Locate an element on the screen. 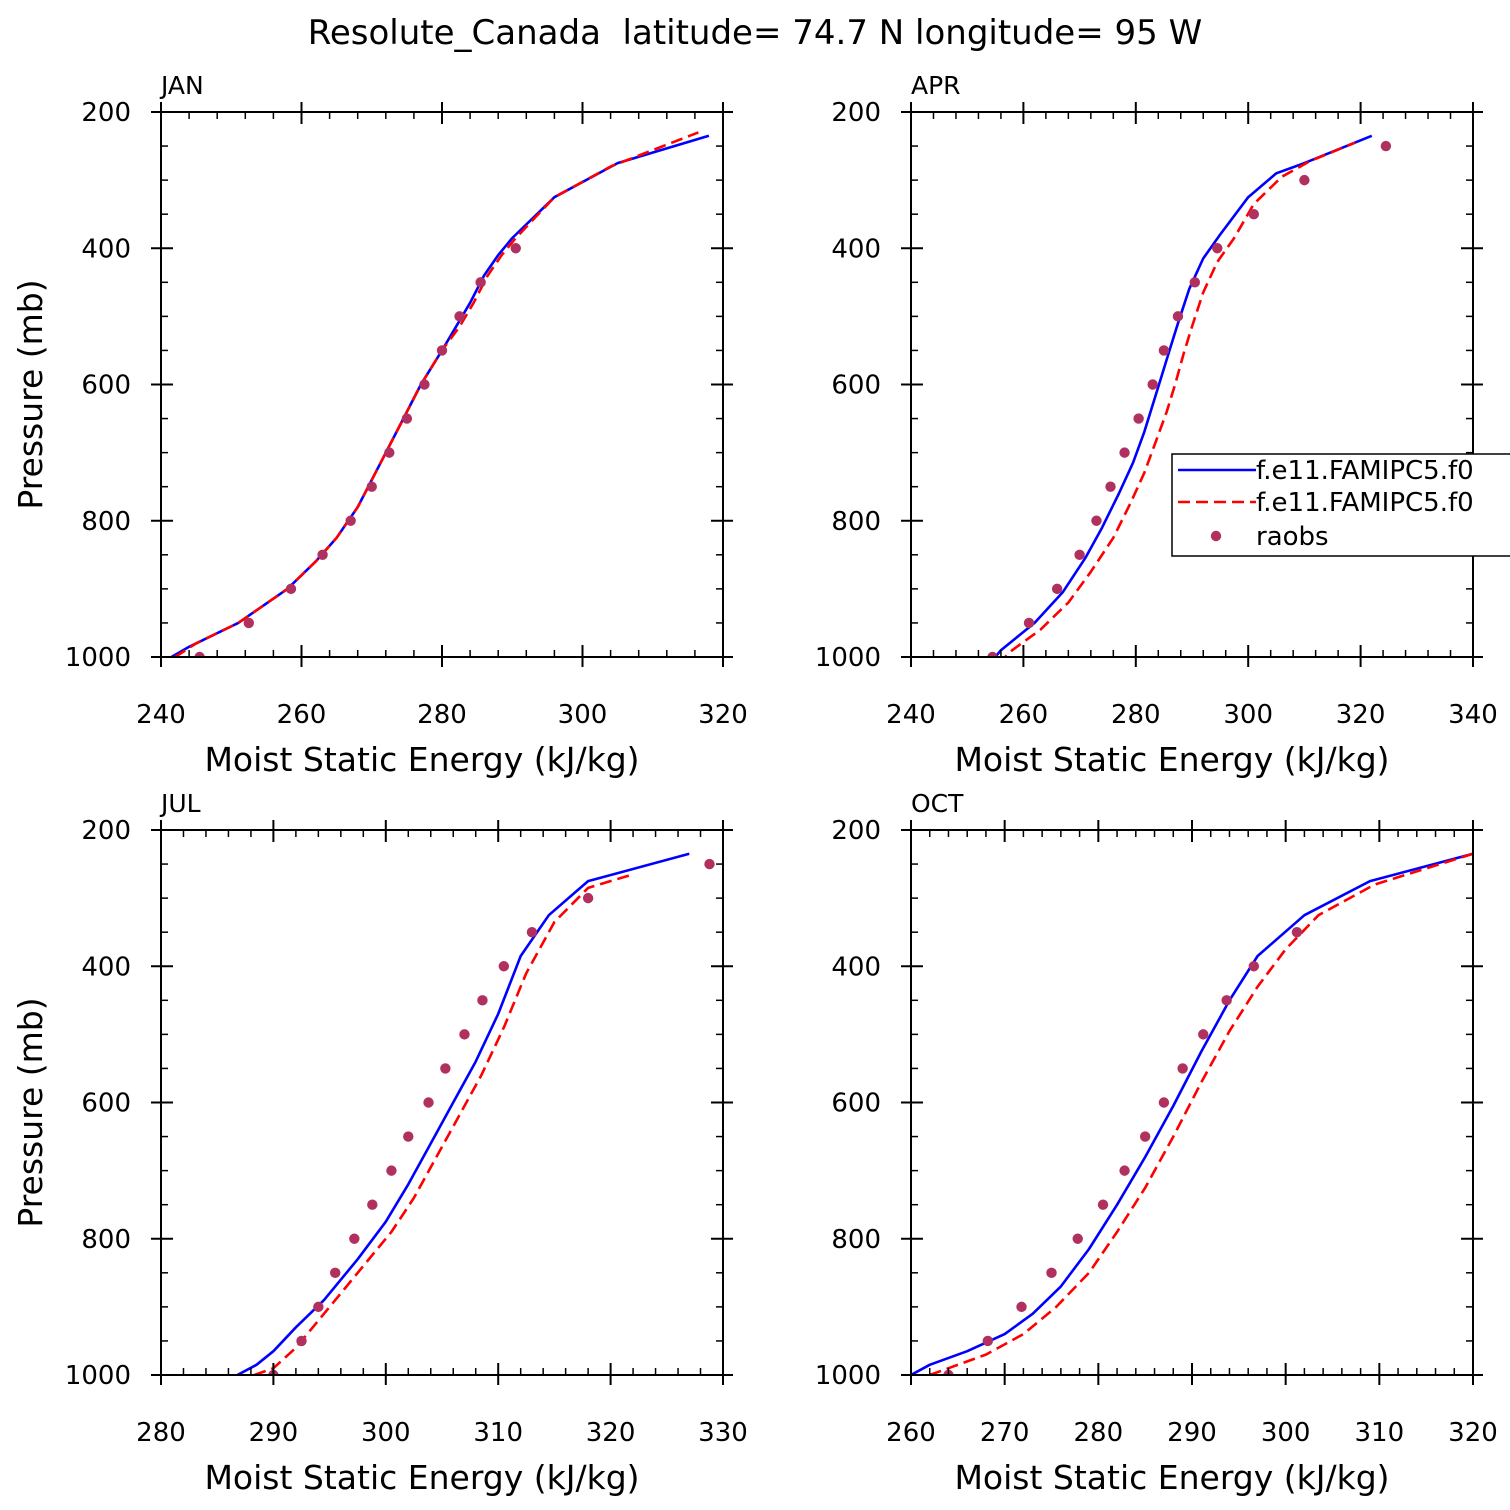 Image resolution: width=1510 pixels, height=1510 pixels. x-tick-label-jul-290: 290 is located at coordinates (274, 1433).